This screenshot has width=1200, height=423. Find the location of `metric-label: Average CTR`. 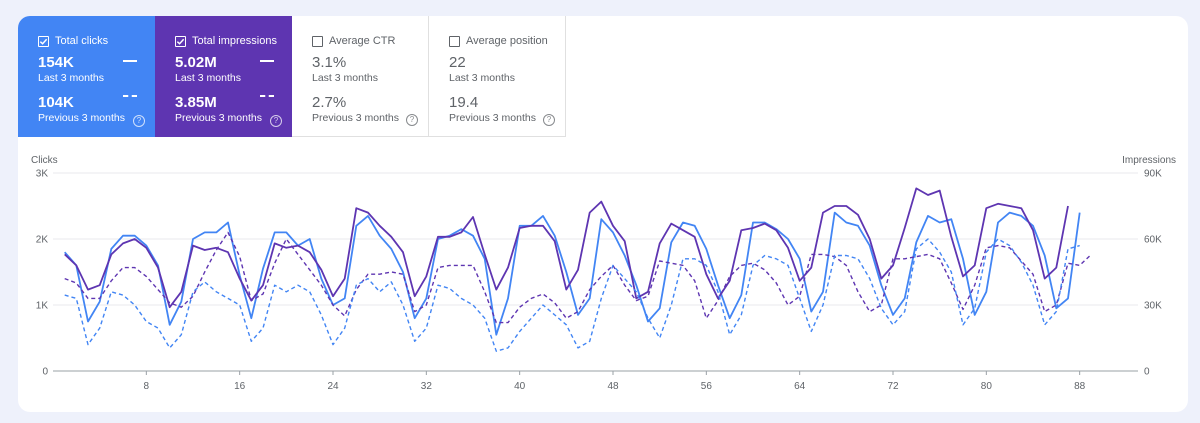

metric-label: Average CTR is located at coordinates (362, 41).